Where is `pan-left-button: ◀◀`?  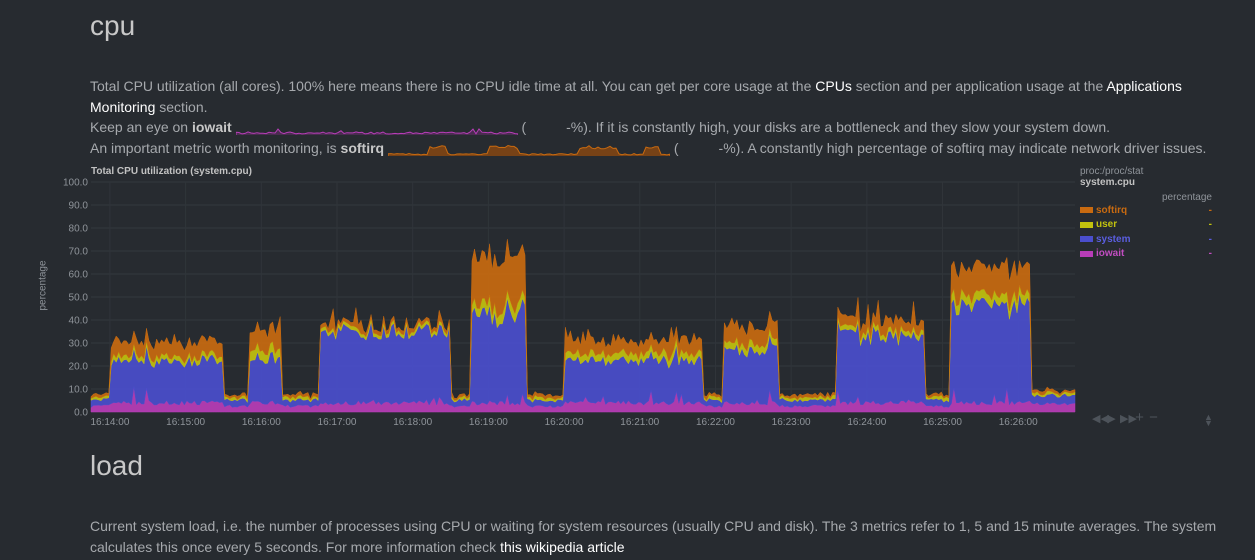 pan-left-button: ◀◀ is located at coordinates (1100, 419).